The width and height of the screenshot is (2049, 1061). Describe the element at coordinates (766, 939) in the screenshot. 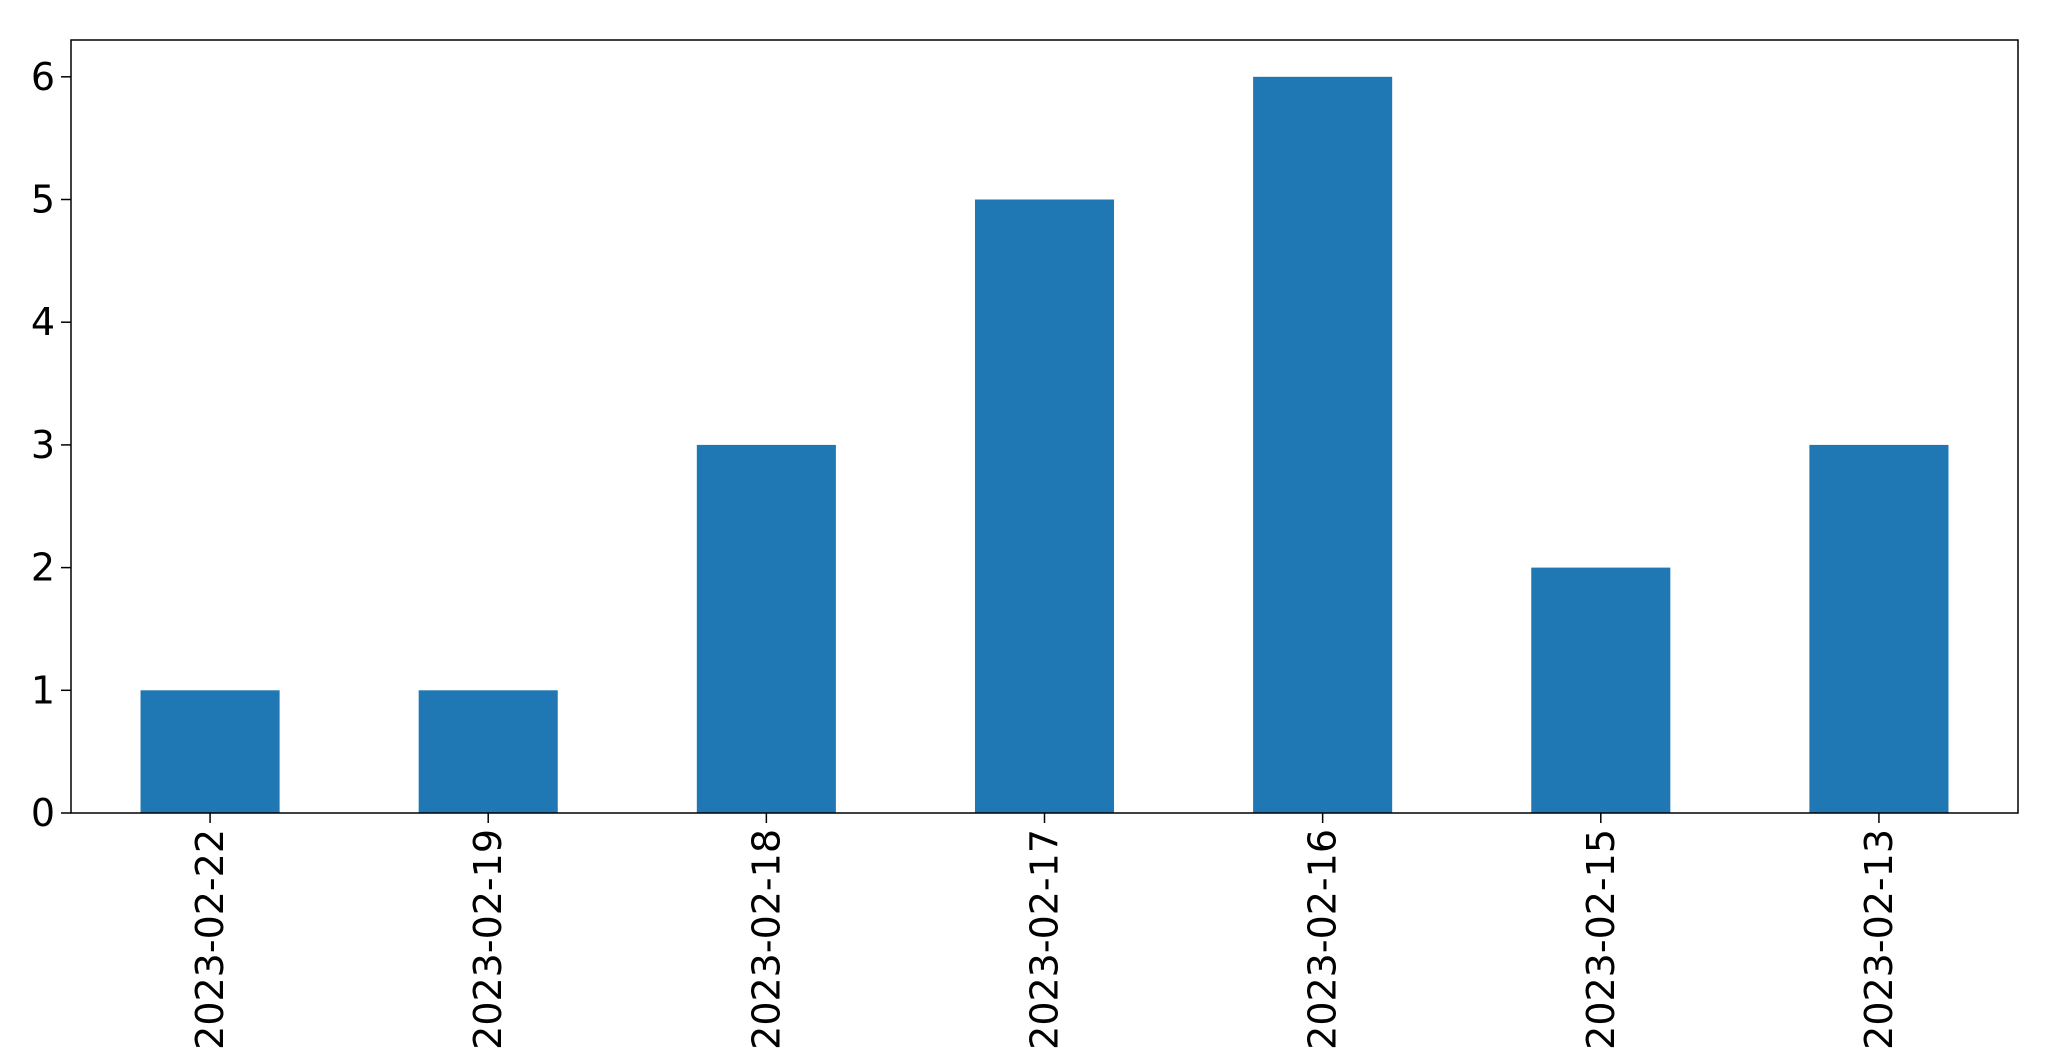

I see `x-tick-label: 2023-02-18` at that location.